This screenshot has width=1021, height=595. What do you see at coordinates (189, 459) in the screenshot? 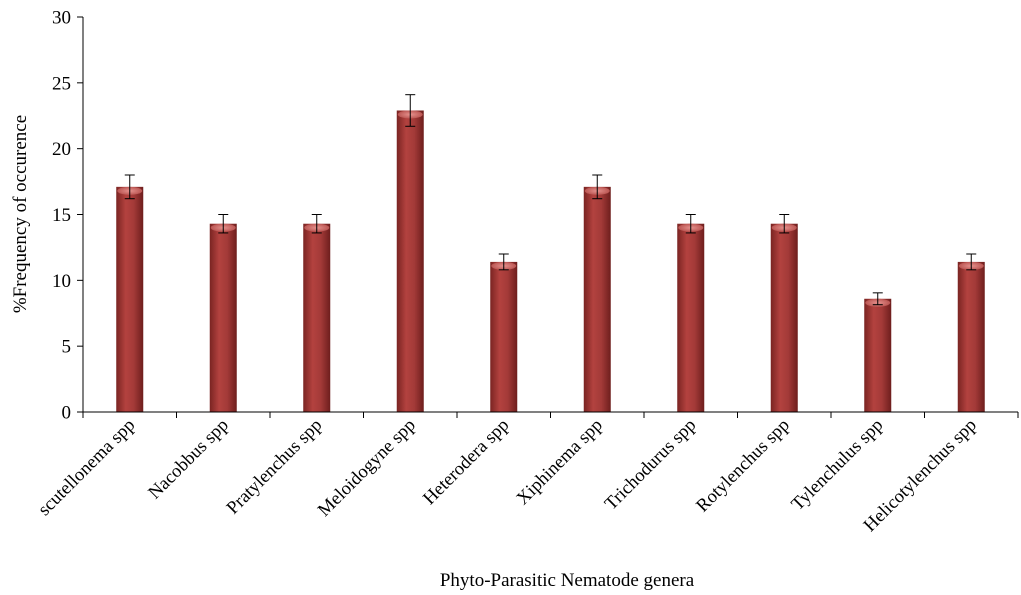
I see `x-tick-label: Nacobbus spp` at bounding box center [189, 459].